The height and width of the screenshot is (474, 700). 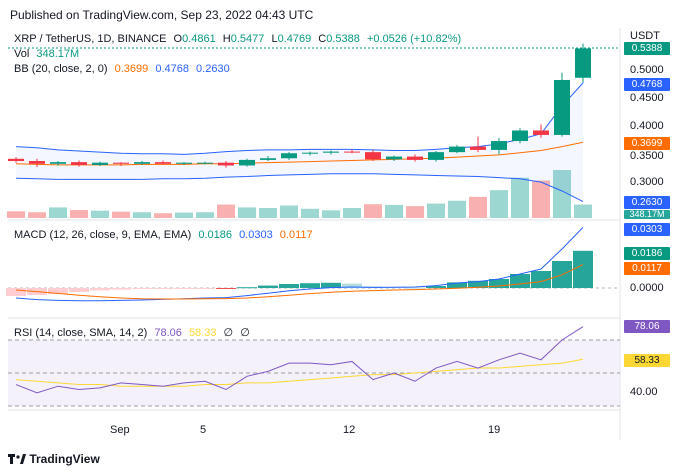 I want to click on tag-close-price: 0.5388, so click(x=647, y=48).